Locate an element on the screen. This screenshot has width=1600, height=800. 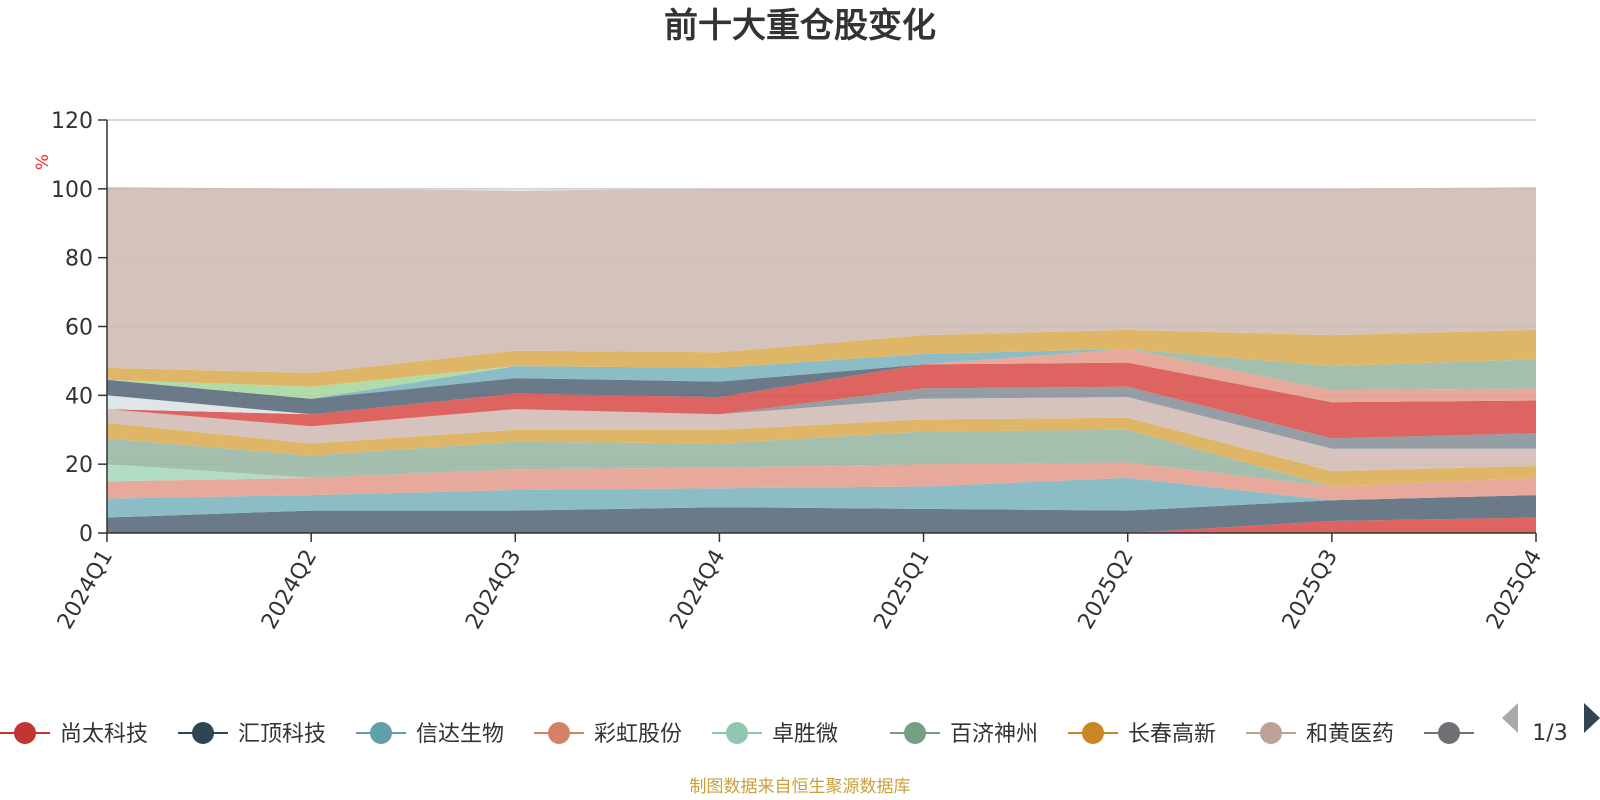
y-tick-label: 100 is located at coordinates (72, 190).